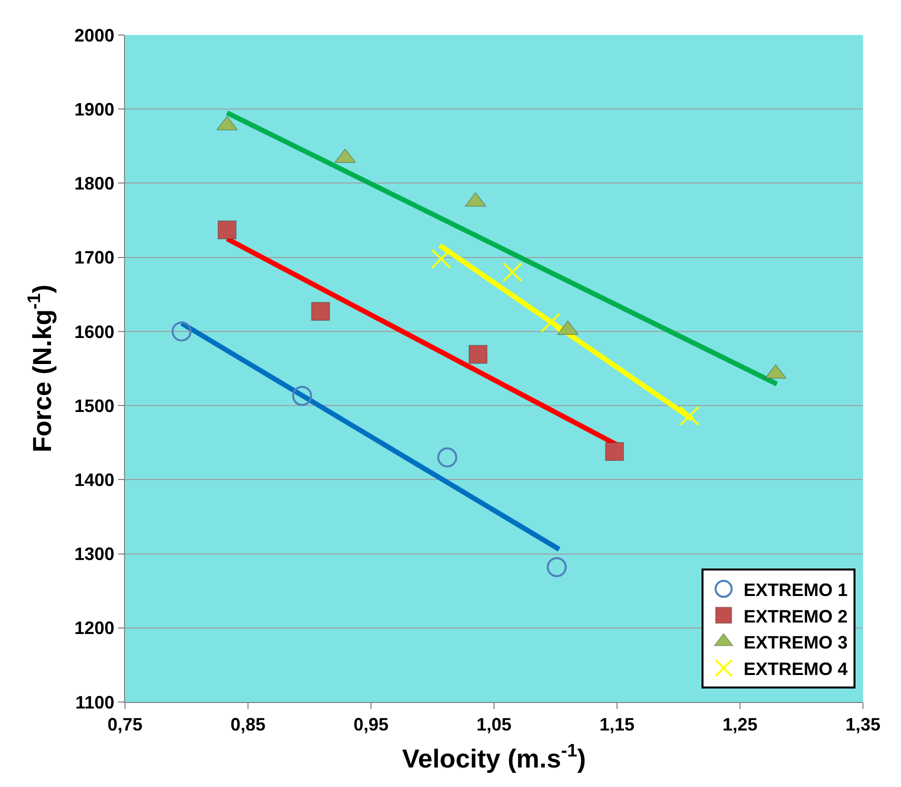 This screenshot has width=901, height=787. Describe the element at coordinates (94, 702) in the screenshot. I see `y-tick-label: 1100` at that location.